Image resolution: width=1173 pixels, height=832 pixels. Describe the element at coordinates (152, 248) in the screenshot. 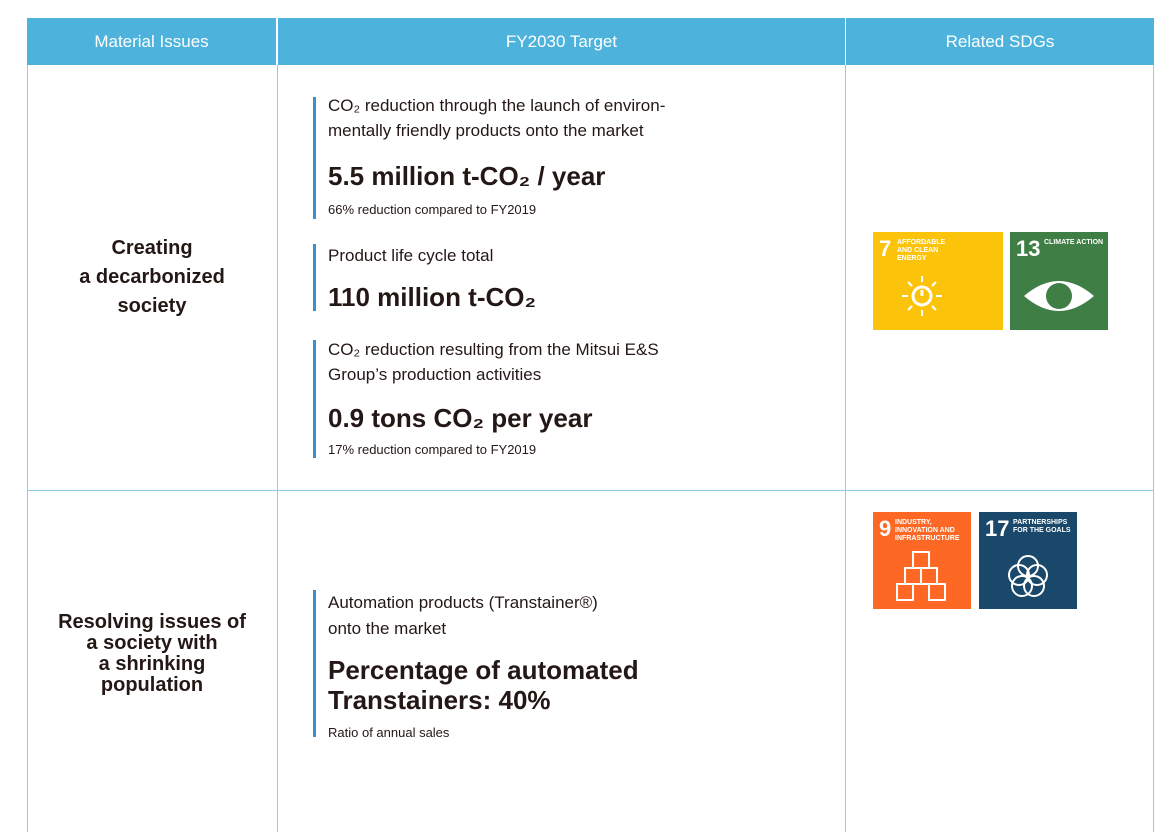

I see `issue-line: Creating` at that location.